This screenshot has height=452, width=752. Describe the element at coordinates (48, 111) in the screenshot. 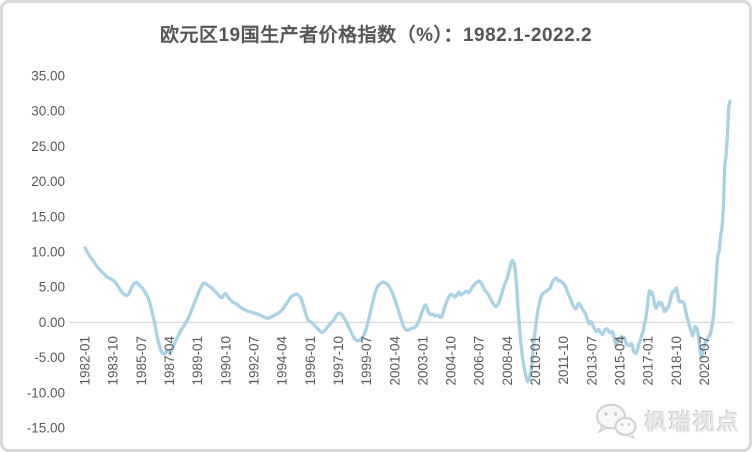

I see `y-axis-tick-label: 30.00` at that location.